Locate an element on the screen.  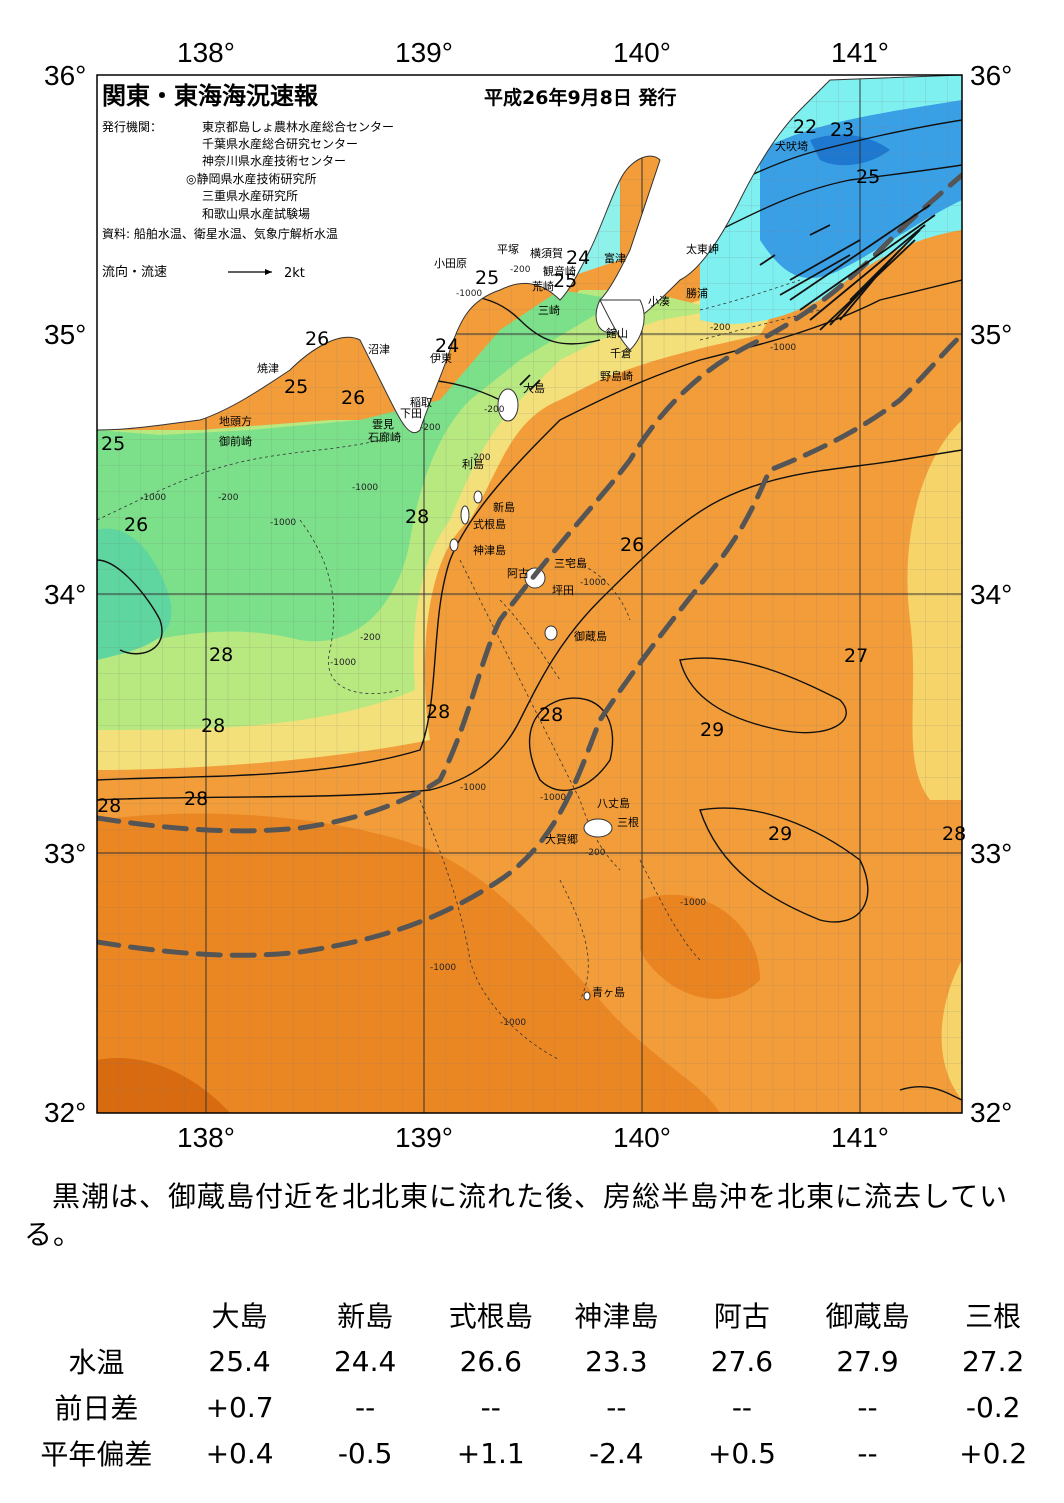
place-label: 神津島 is located at coordinates (489, 550).